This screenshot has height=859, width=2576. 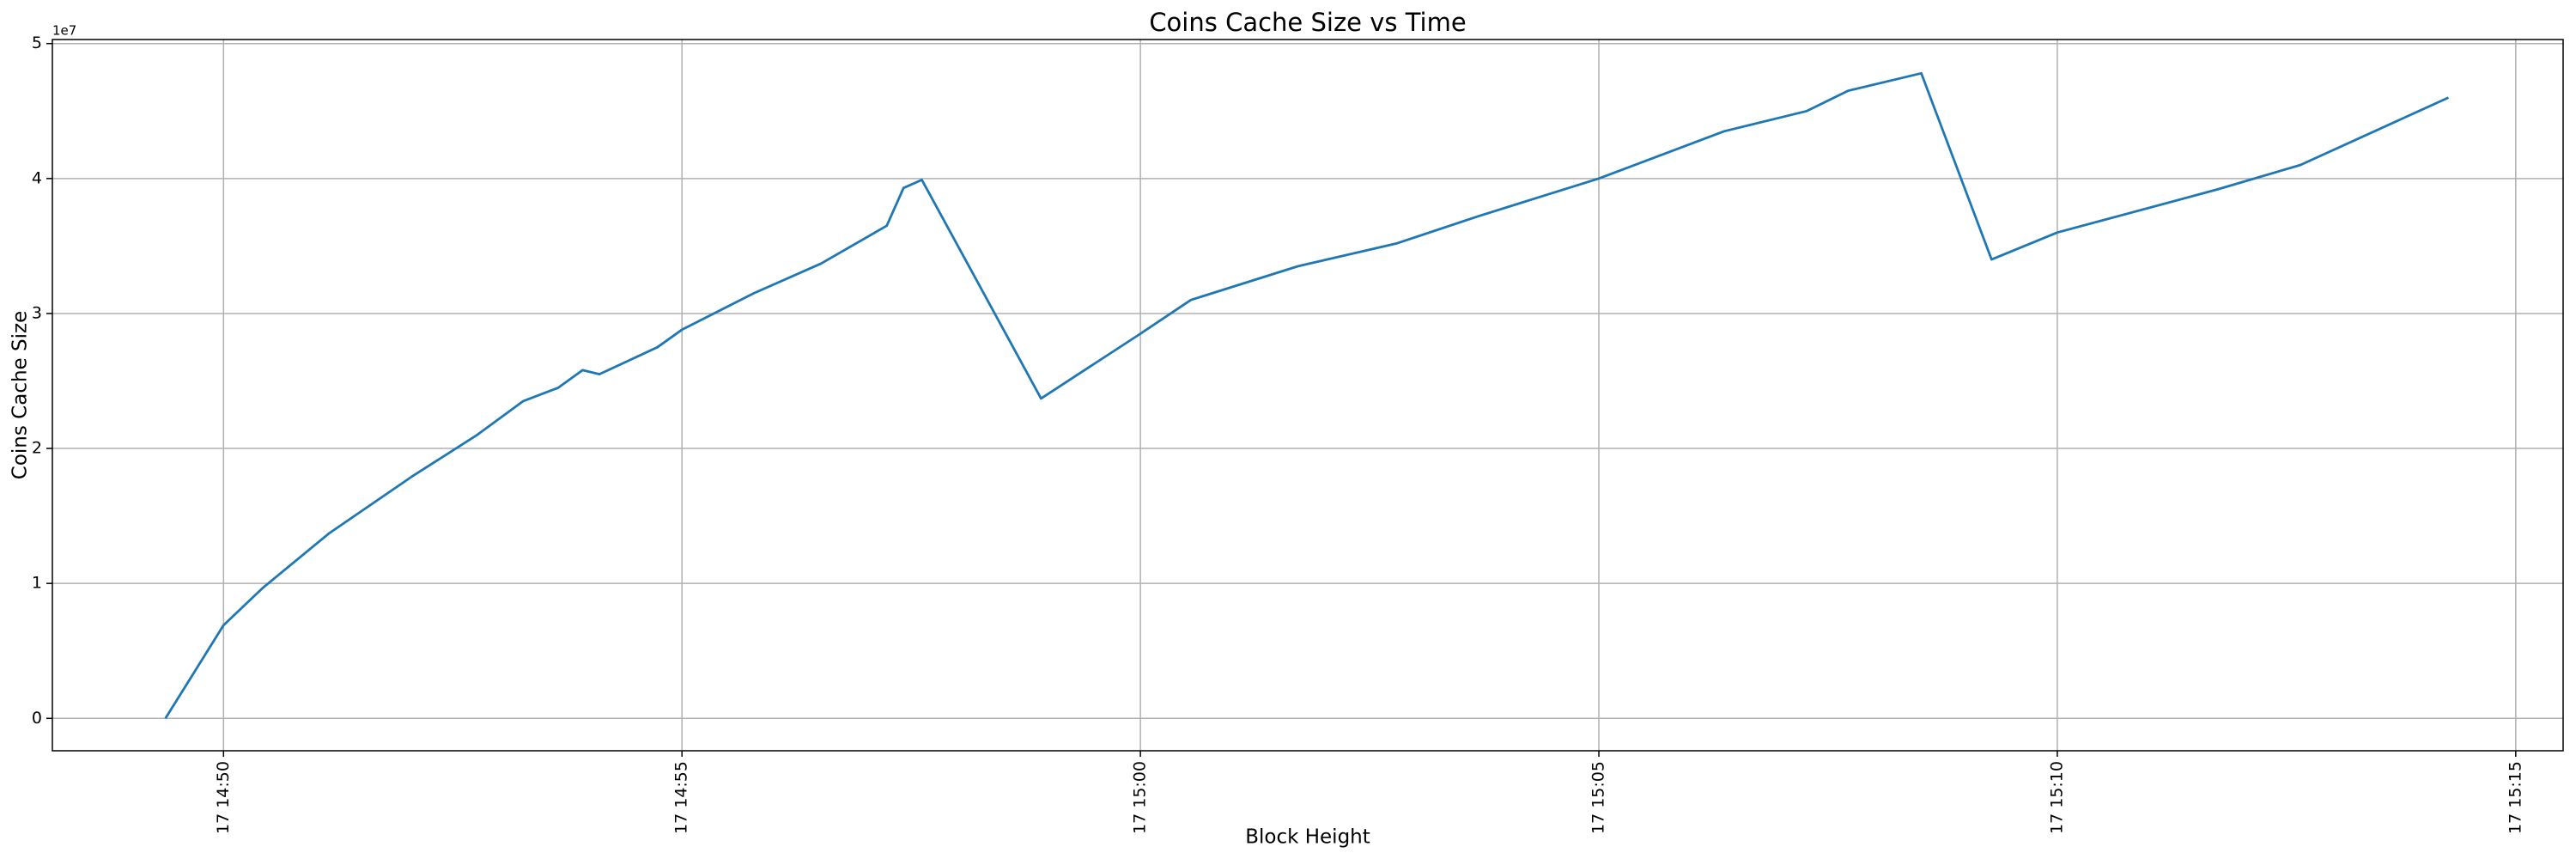 What do you see at coordinates (223, 798) in the screenshot?
I see `x-tick-label: 17 14:50` at bounding box center [223, 798].